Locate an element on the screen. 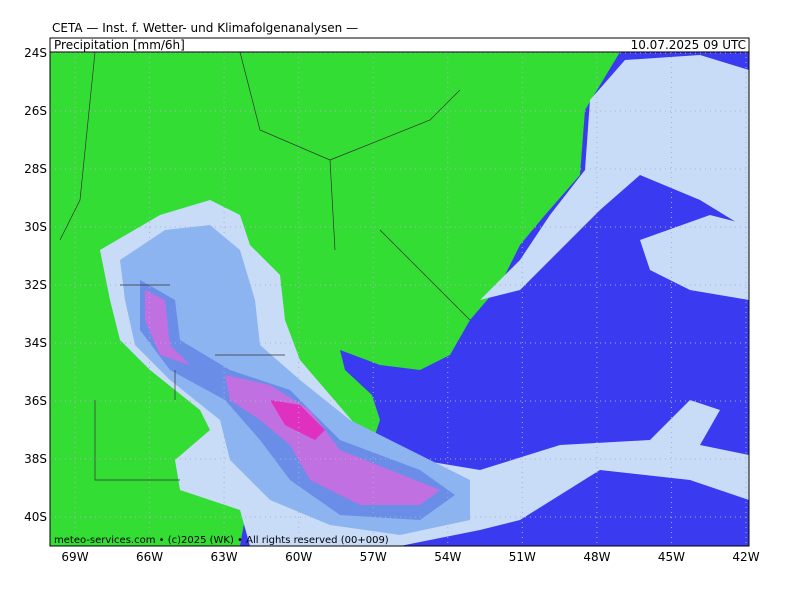  valid-time: 10.07.2025 09 UTC is located at coordinates (688, 45).